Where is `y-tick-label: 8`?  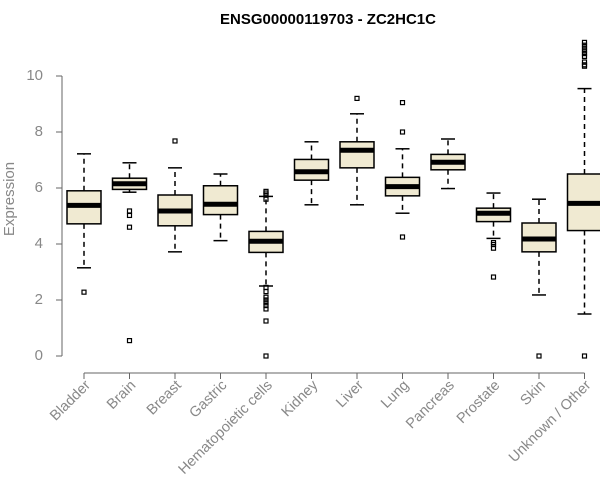
y-tick-label: 8 is located at coordinates (39, 131).